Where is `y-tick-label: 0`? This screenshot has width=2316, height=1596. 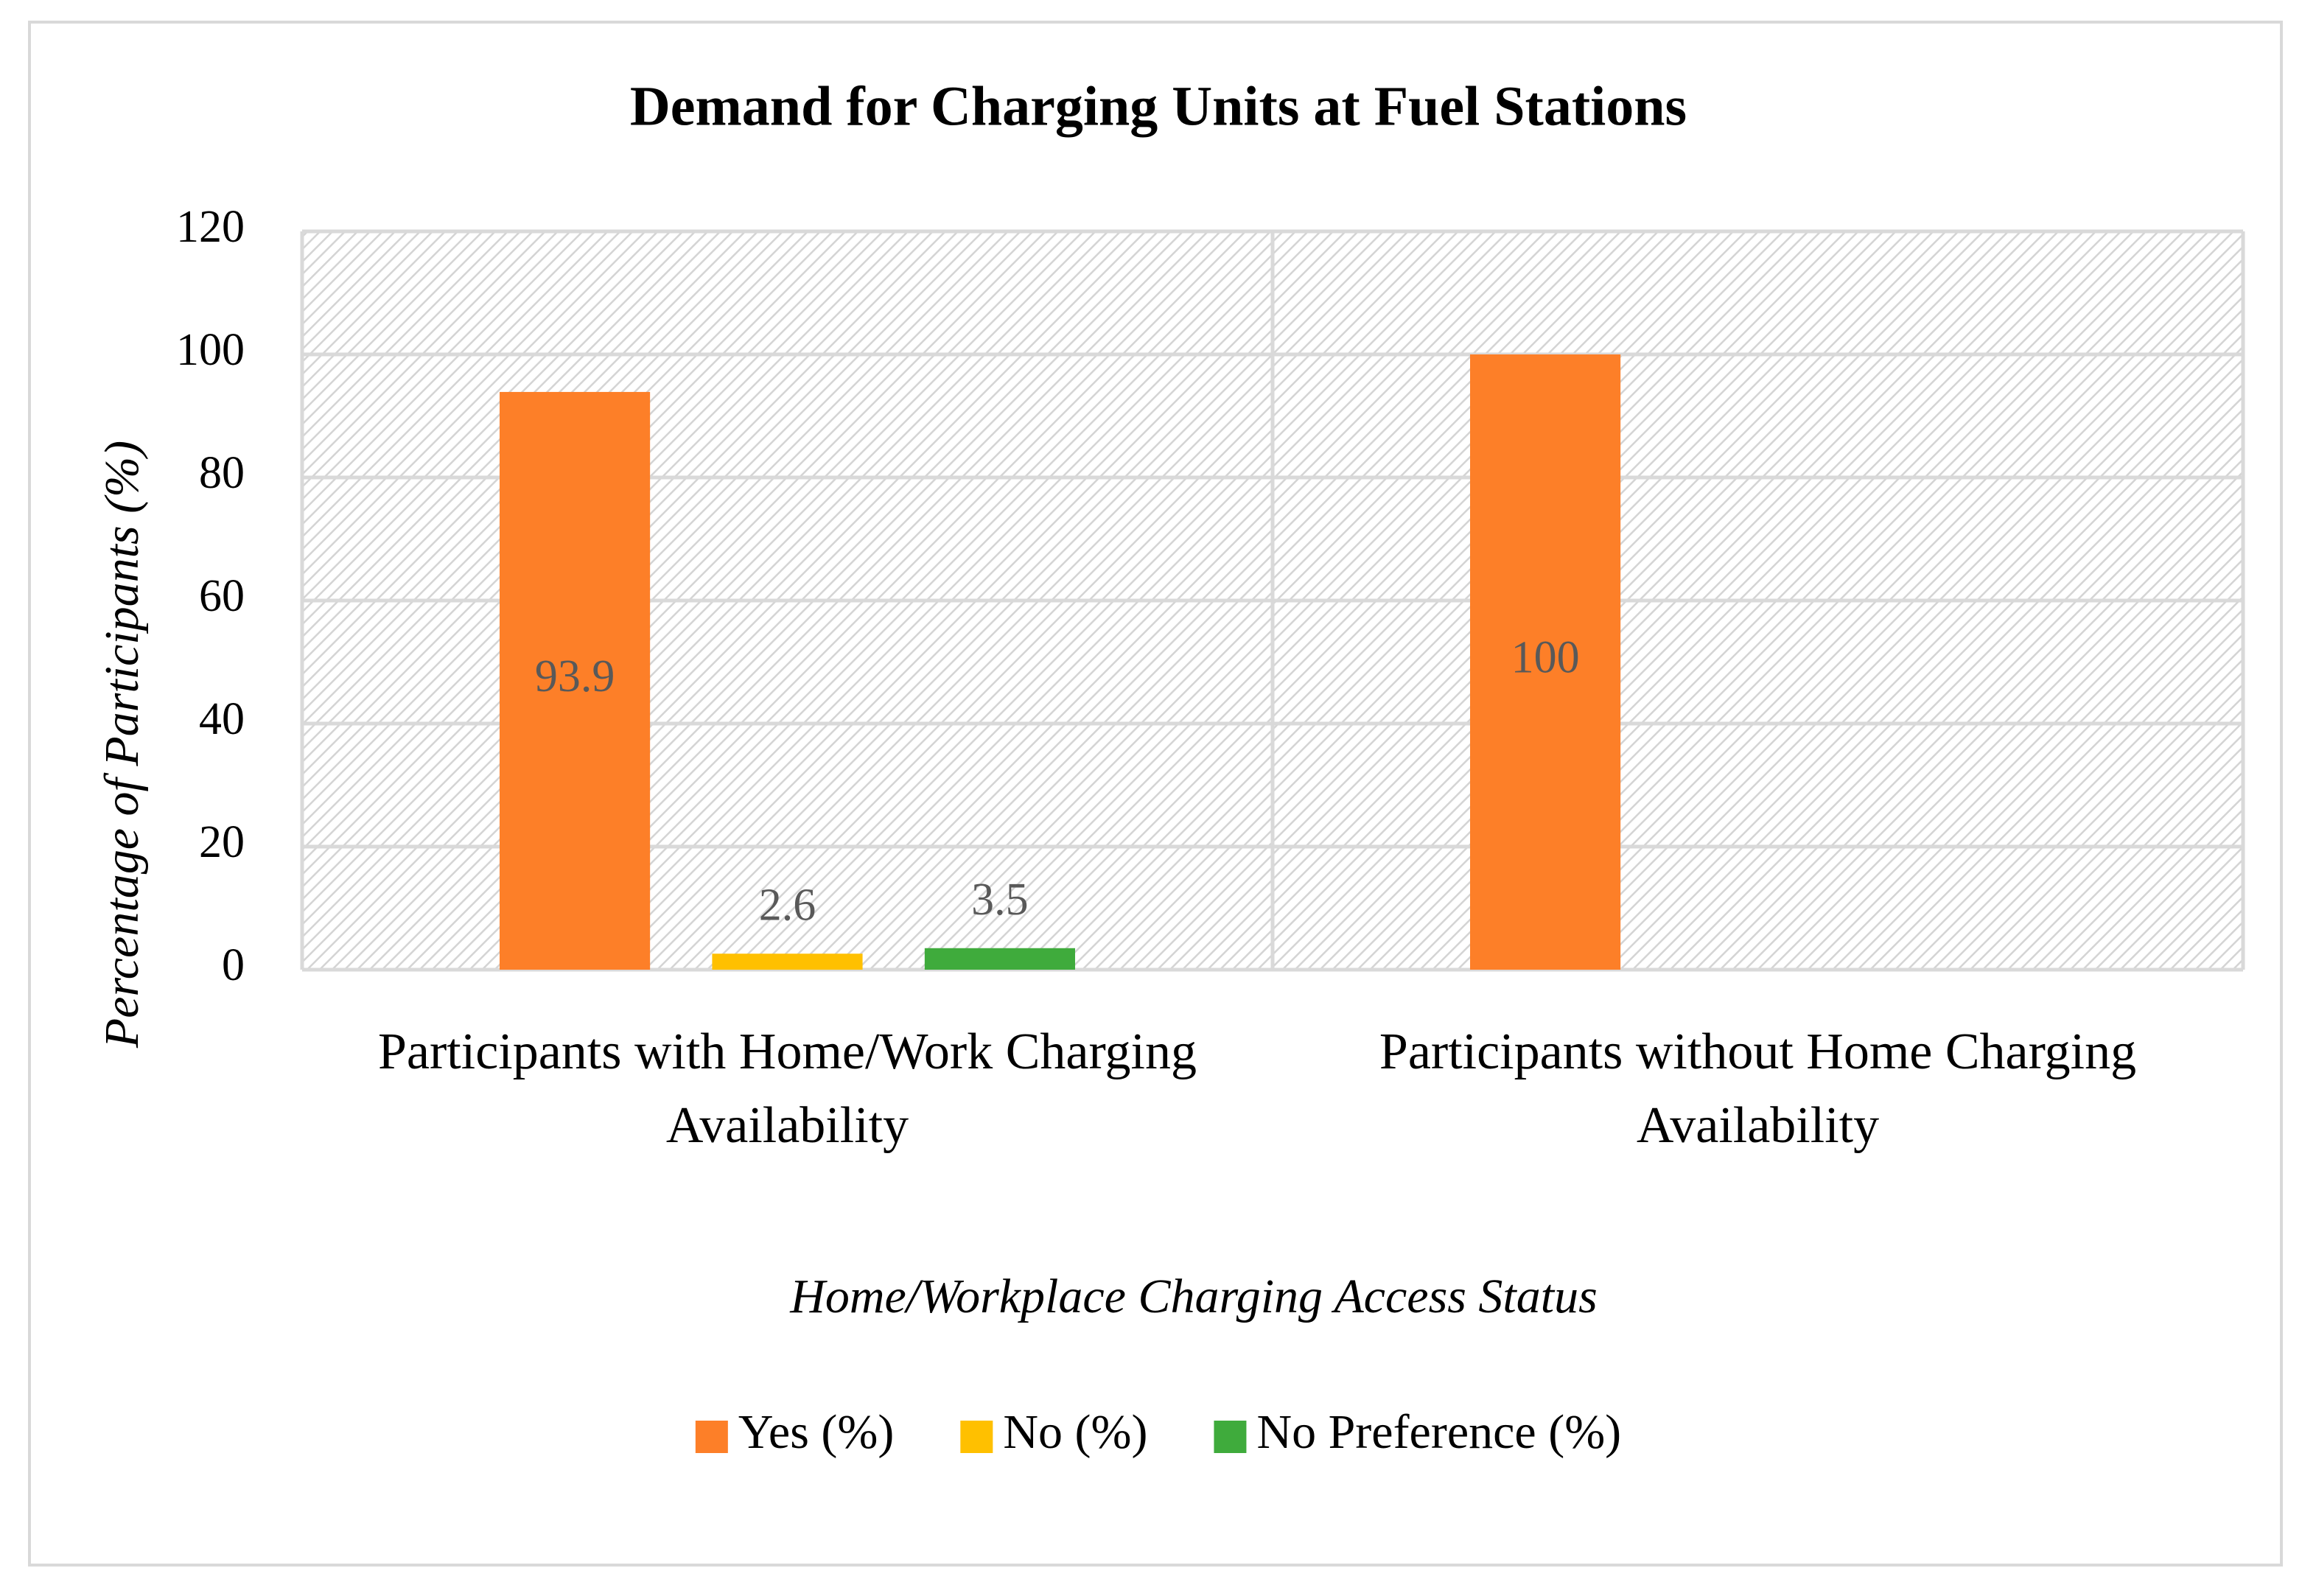 y-tick-label: 0 is located at coordinates (233, 965).